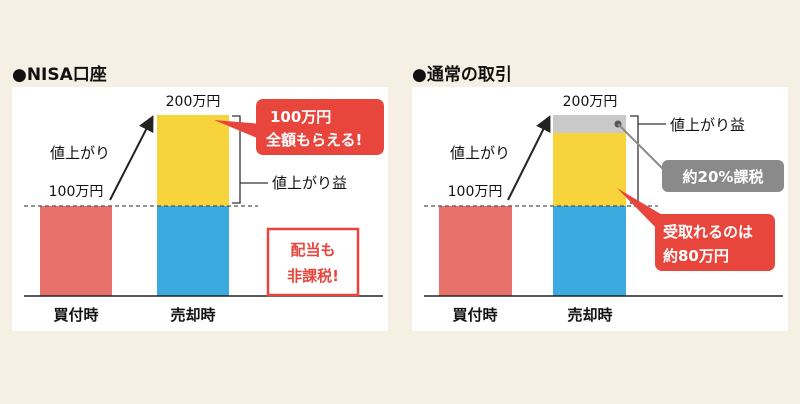 This screenshot has height=404, width=800. Describe the element at coordinates (192, 315) in the screenshot. I see `category-label-sell-left: 売却時` at that location.